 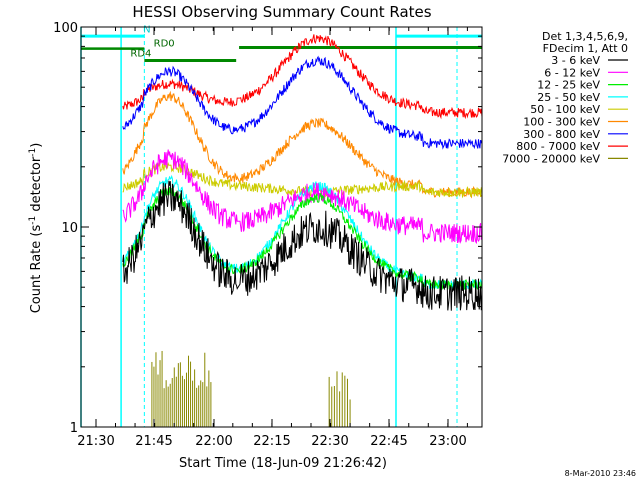 I want to click on legend-entry-label: 100 - 300 keV, so click(x=561, y=122).